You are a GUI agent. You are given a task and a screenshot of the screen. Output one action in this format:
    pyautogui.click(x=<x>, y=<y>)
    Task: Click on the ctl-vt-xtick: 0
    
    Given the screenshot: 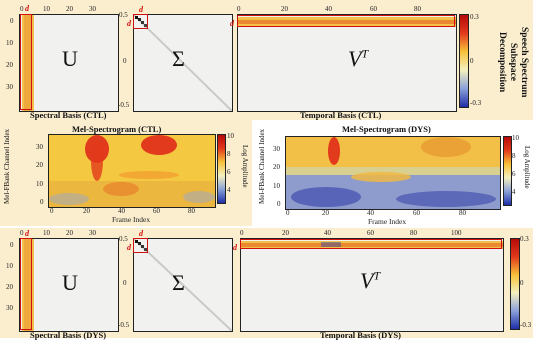 What is the action you would take?
    pyautogui.click(x=239, y=9)
    